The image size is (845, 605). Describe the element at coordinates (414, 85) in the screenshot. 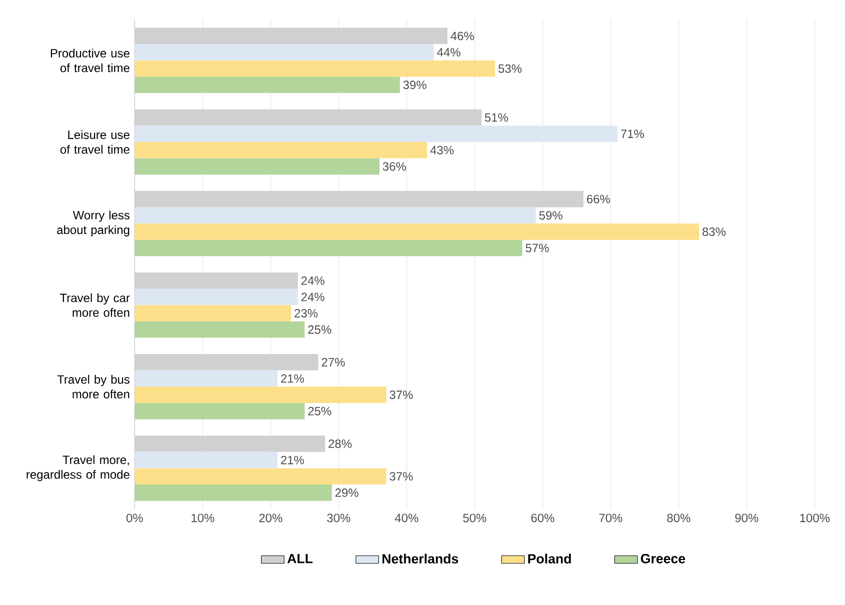

I see `data-label: 39%` at that location.